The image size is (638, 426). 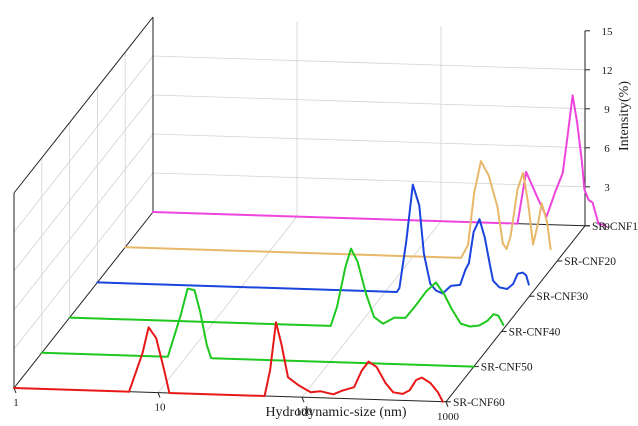 I want to click on z-axis-title: Intensity(%), so click(x=624, y=116).